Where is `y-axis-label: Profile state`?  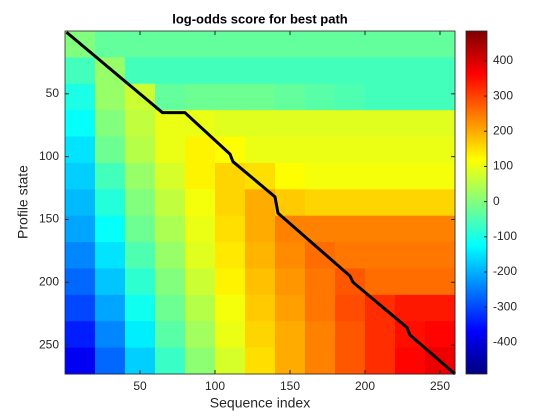 y-axis-label: Profile state is located at coordinates (23, 202).